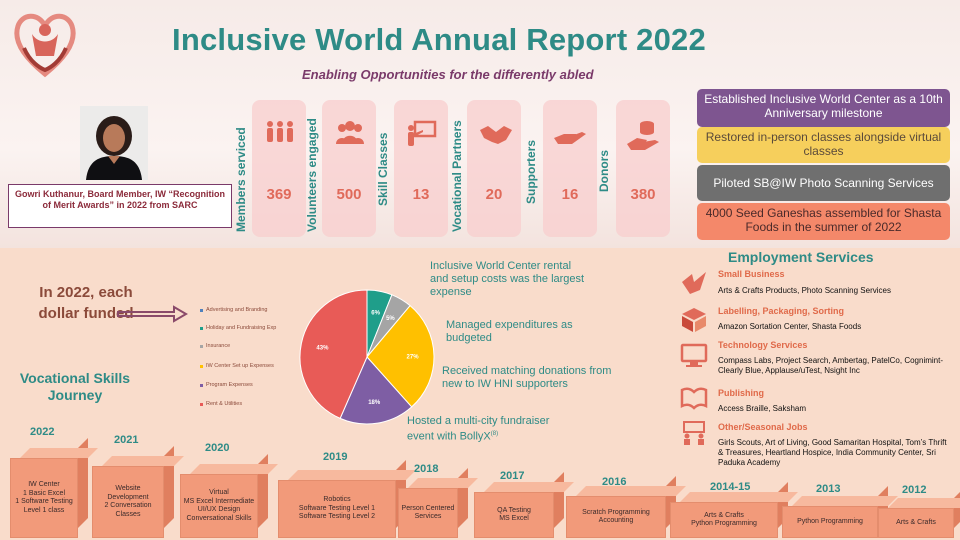 The image size is (960, 540). Describe the element at coordinates (349, 194) in the screenshot. I see `stat-value-volunteers: 500` at that location.